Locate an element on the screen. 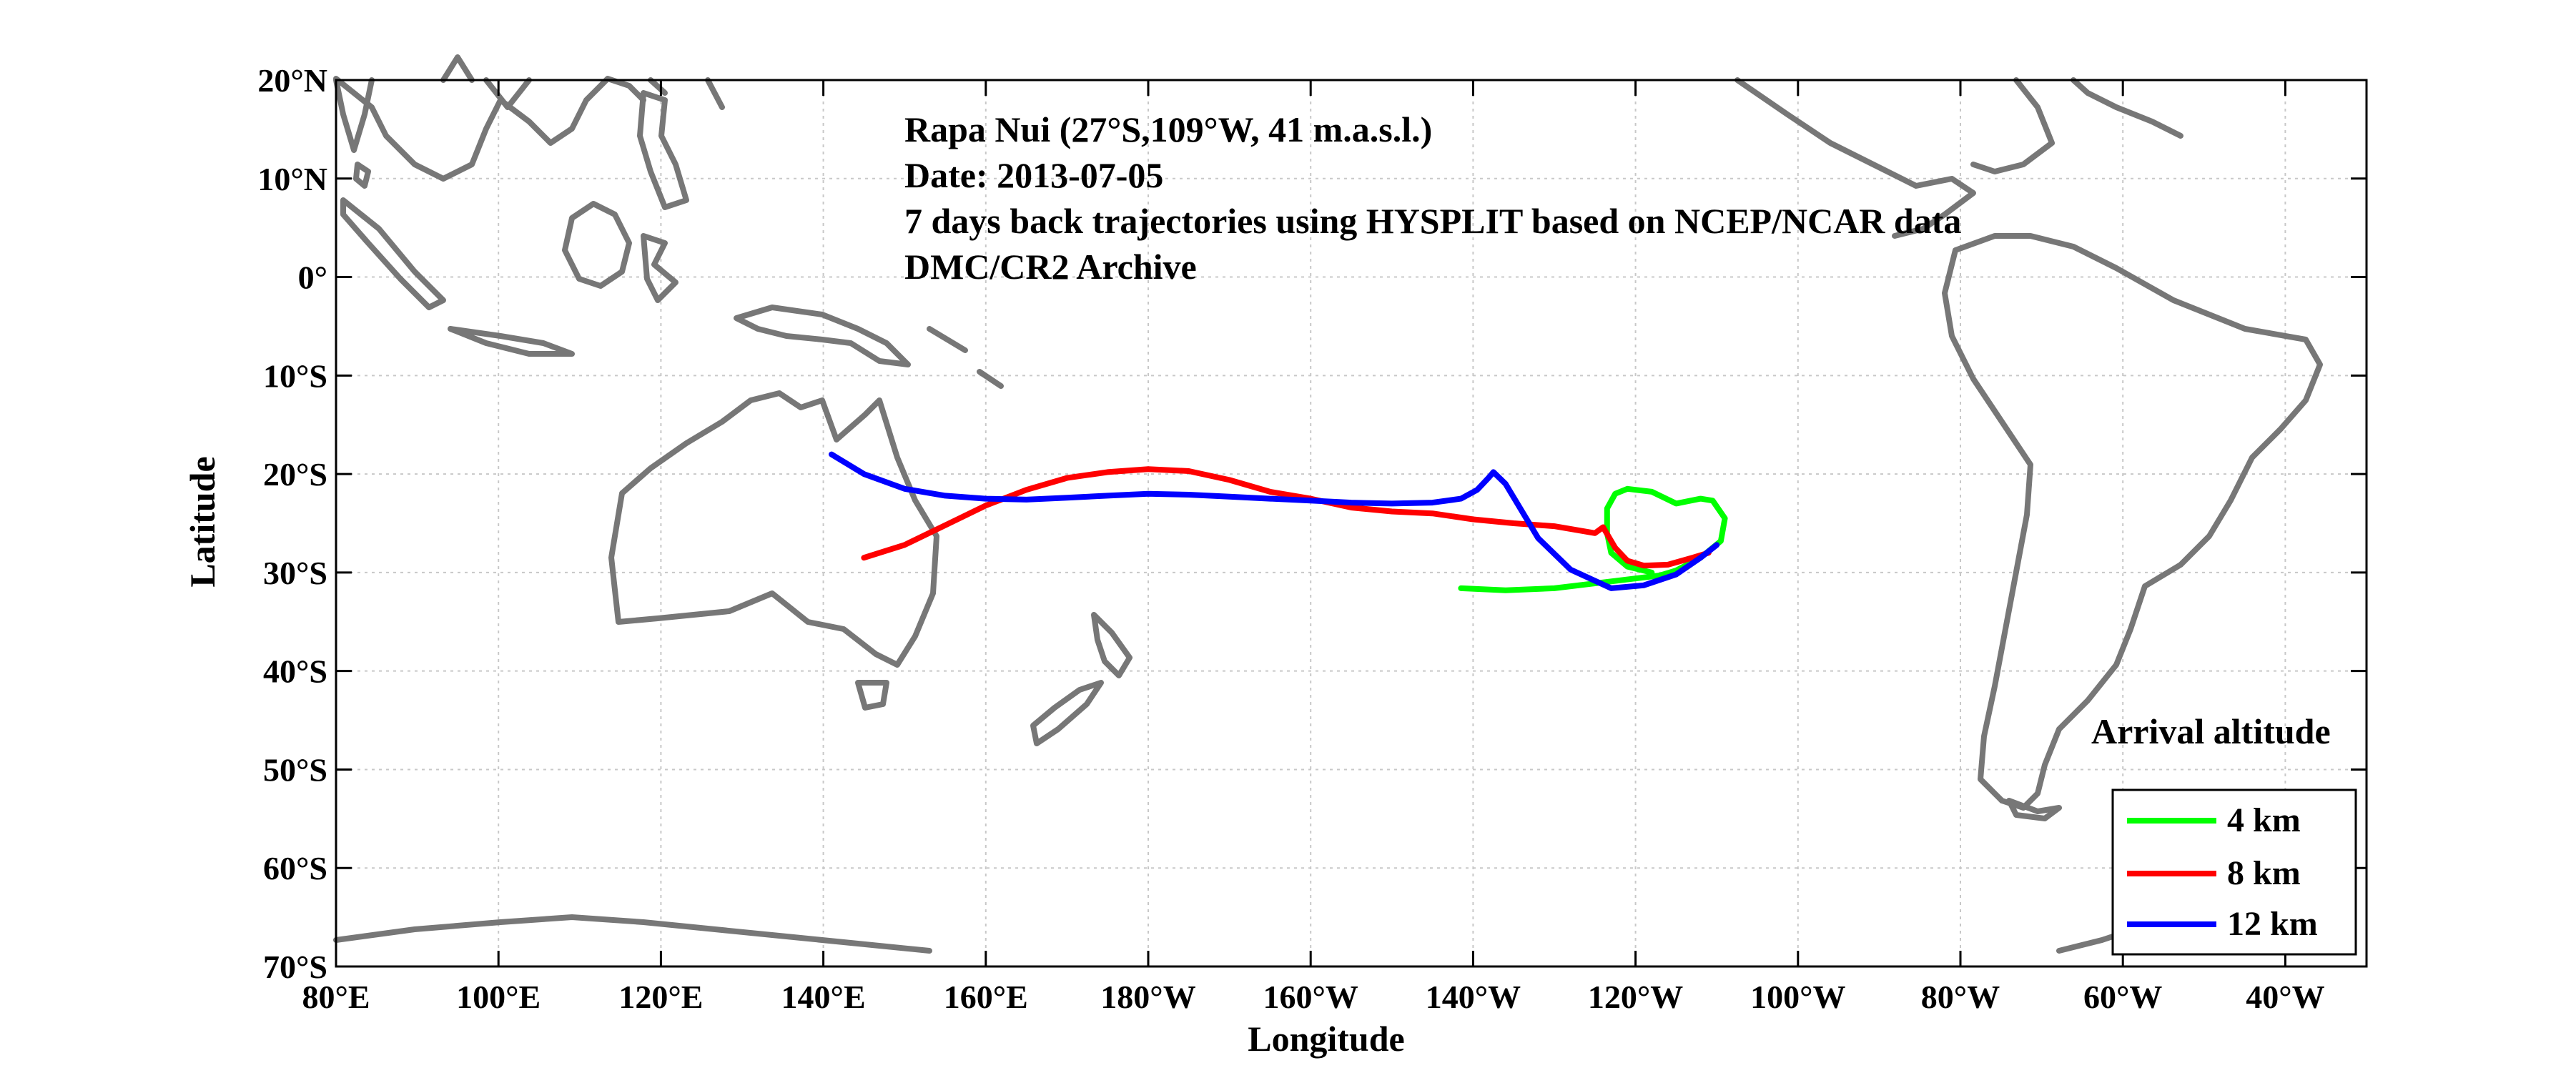  x-tick-label: 140°W is located at coordinates (1473, 997).